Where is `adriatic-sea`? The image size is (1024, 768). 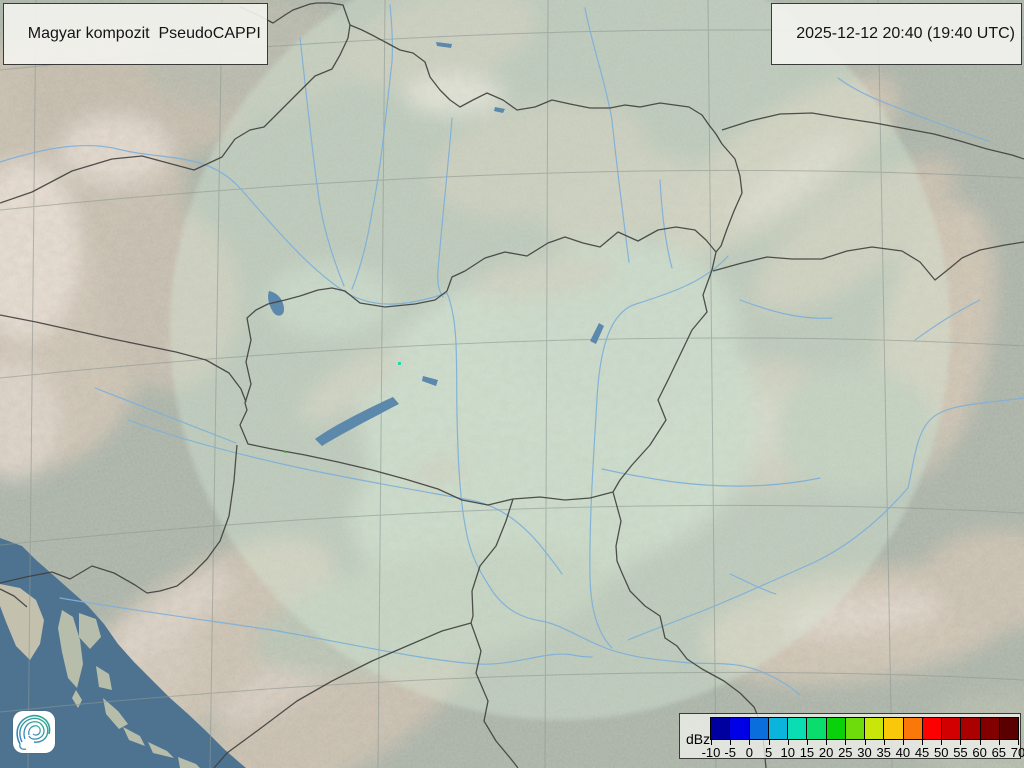
adriatic-sea is located at coordinates (123, 653).